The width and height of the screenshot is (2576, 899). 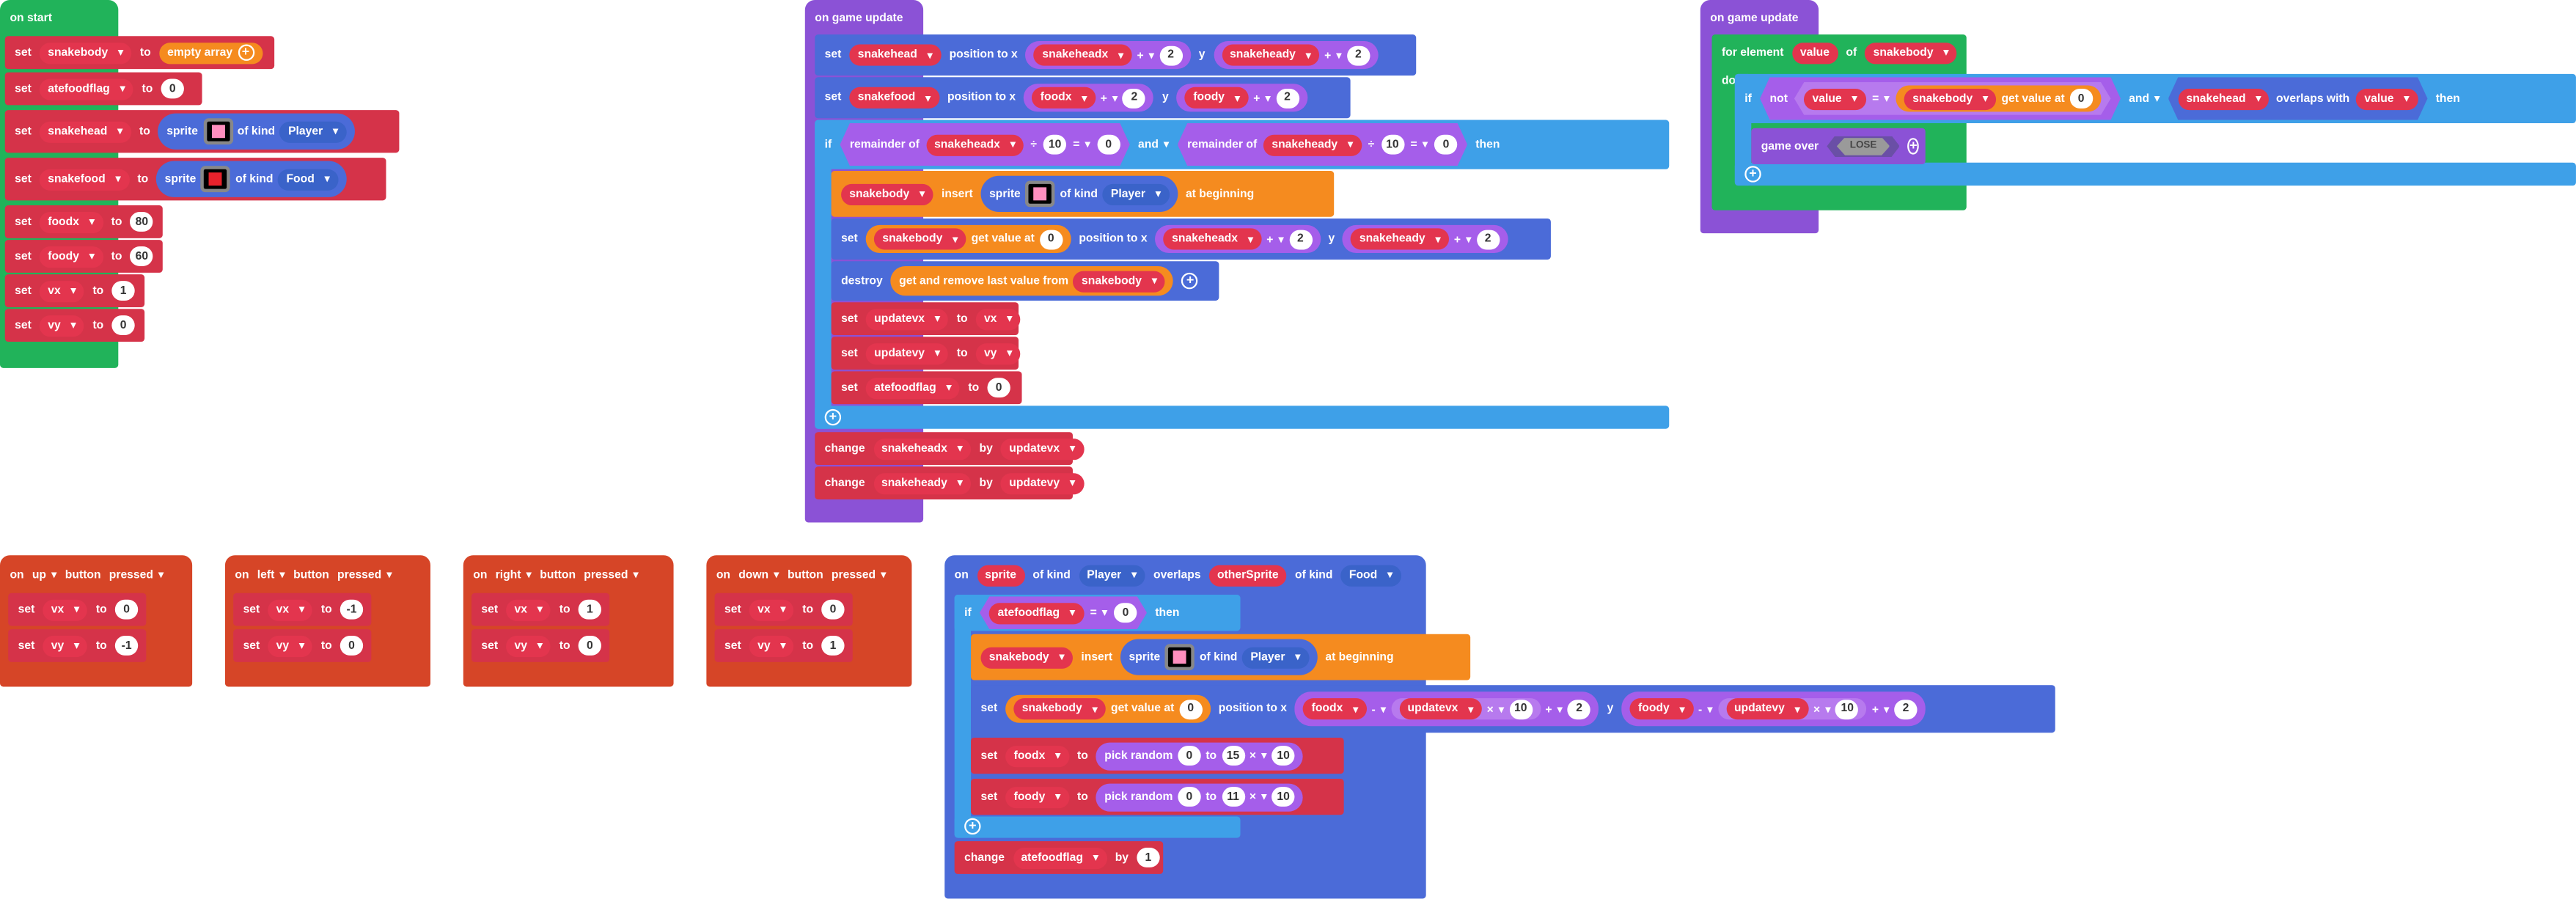 What do you see at coordinates (833, 417) in the screenshot?
I see `add-else-icon: +` at bounding box center [833, 417].